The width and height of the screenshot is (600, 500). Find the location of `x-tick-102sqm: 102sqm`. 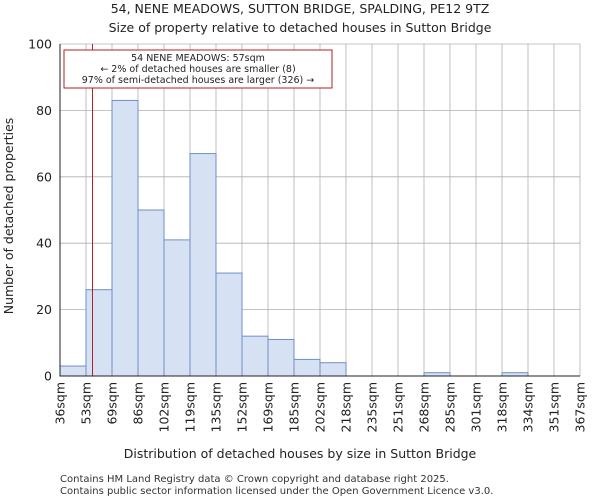

x-tick-102sqm: 102sqm is located at coordinates (164, 407).